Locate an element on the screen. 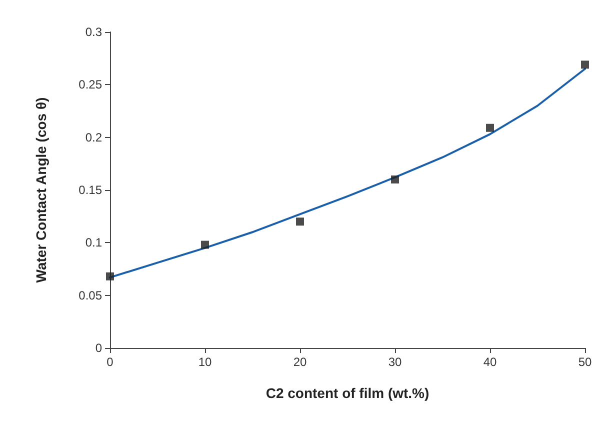 The height and width of the screenshot is (421, 605). y-tick-label: 0.25 is located at coordinates (90, 85).